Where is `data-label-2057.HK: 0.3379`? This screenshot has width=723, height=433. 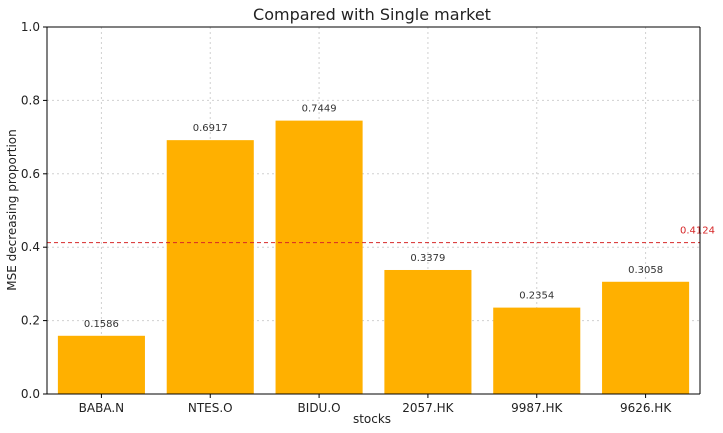 data-label-2057.HK: 0.3379 is located at coordinates (427, 258).